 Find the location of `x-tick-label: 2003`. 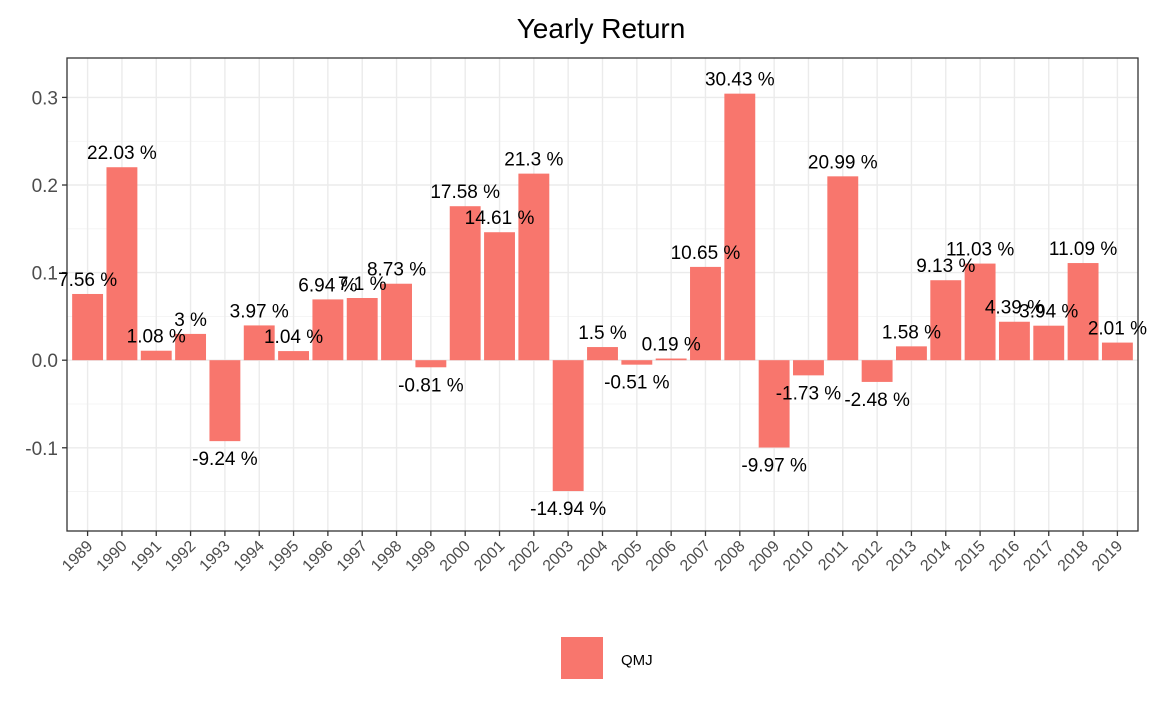

x-tick-label: 2003 is located at coordinates (558, 556).